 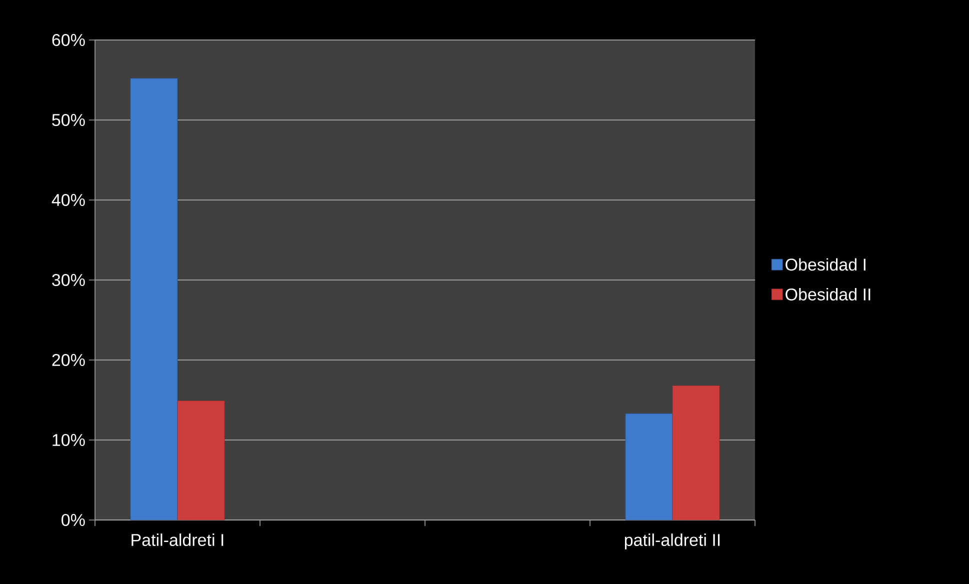 What do you see at coordinates (68, 200) in the screenshot?
I see `y-tick-label: 40%` at bounding box center [68, 200].